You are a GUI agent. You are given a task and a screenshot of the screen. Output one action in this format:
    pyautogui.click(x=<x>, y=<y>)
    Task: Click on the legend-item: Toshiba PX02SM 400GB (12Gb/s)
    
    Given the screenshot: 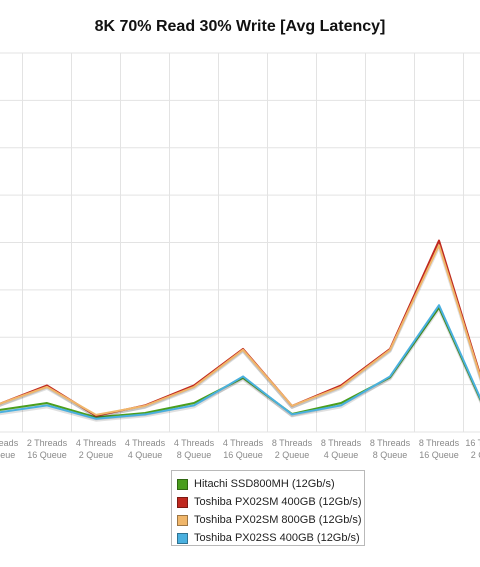 What is the action you would take?
    pyautogui.click(x=270, y=502)
    